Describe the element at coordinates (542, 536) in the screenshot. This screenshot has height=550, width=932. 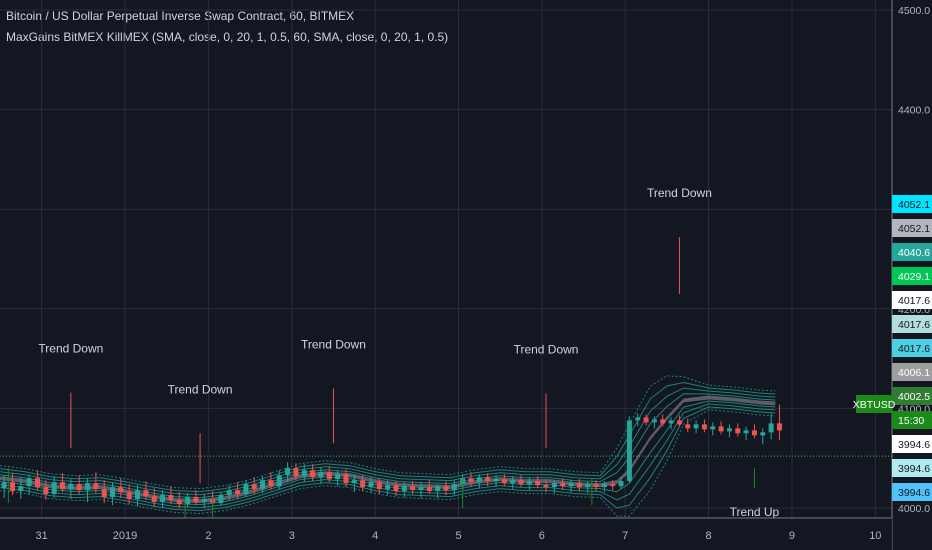
I see `time-tick-label: 6` at that location.